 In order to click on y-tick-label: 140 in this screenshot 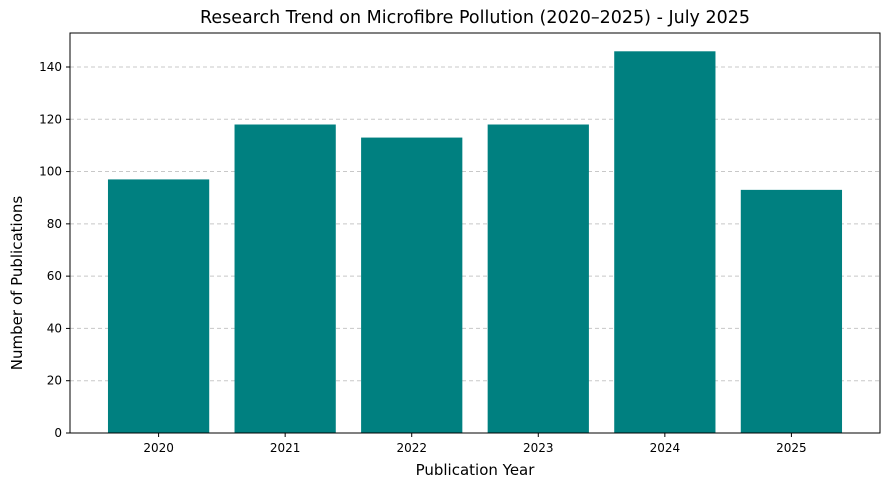, I will do `click(50, 67)`.